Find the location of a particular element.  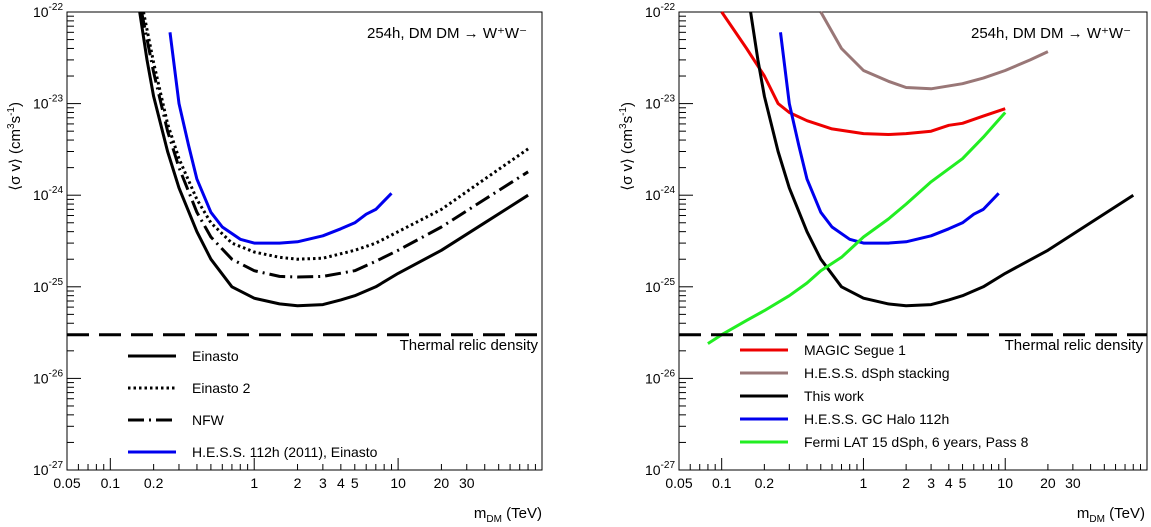

legend-label: NFW is located at coordinates (208, 420).